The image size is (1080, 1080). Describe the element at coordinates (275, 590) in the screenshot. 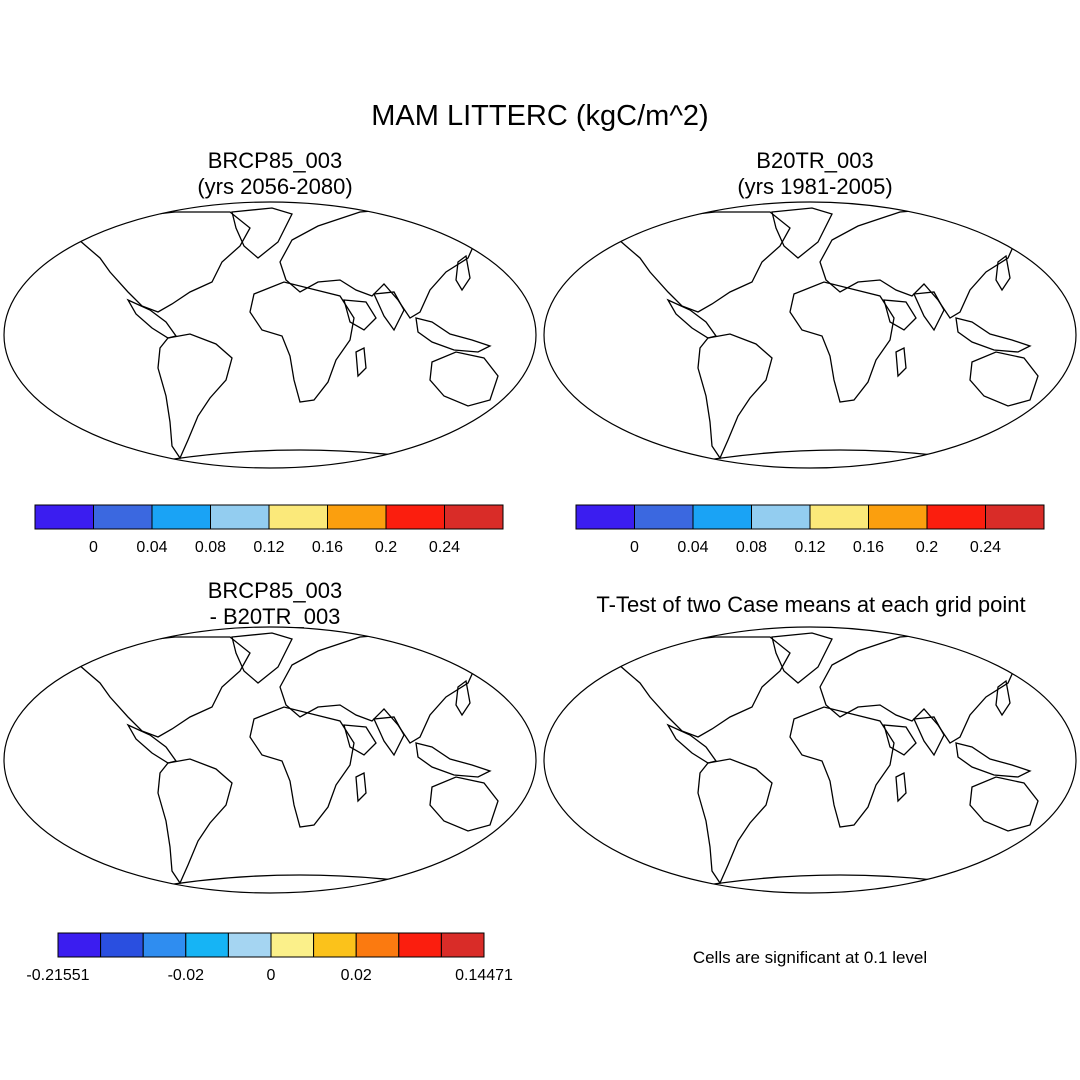

I see `panel-3-title-line1: BRCP85_003` at that location.